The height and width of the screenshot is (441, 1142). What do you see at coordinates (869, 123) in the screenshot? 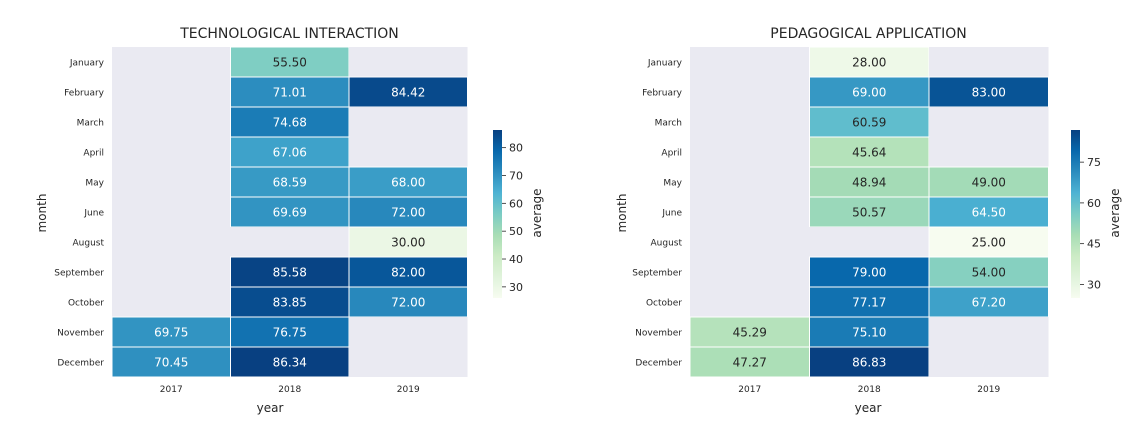
I see `cell-value-label: 60.59` at bounding box center [869, 123].